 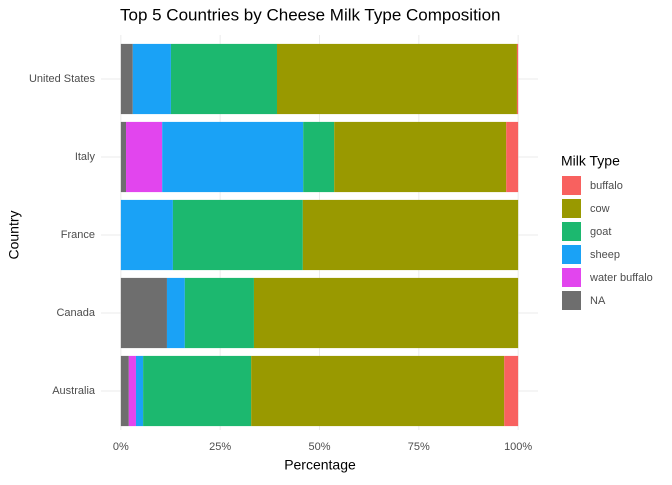 I want to click on legend-label: cow, so click(x=600, y=209).